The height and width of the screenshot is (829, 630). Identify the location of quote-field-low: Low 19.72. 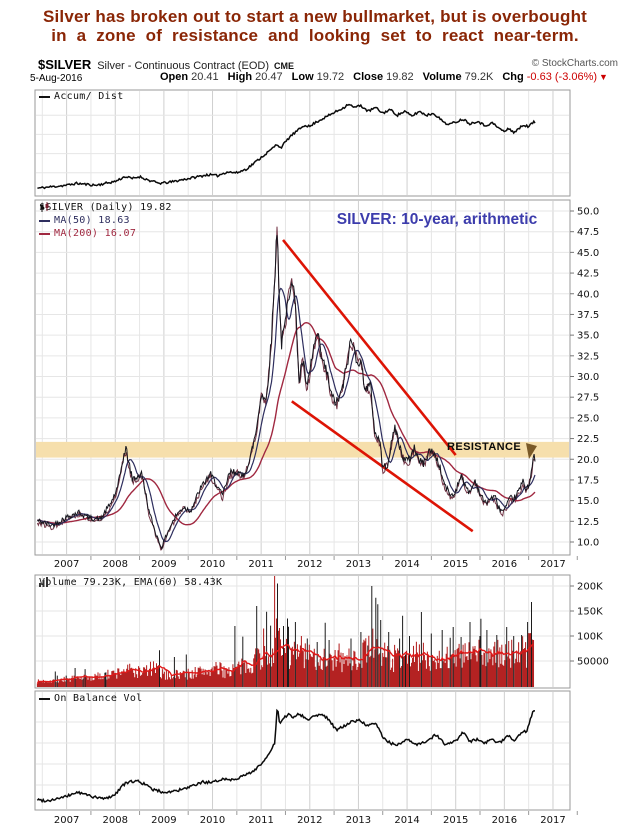
(318, 77).